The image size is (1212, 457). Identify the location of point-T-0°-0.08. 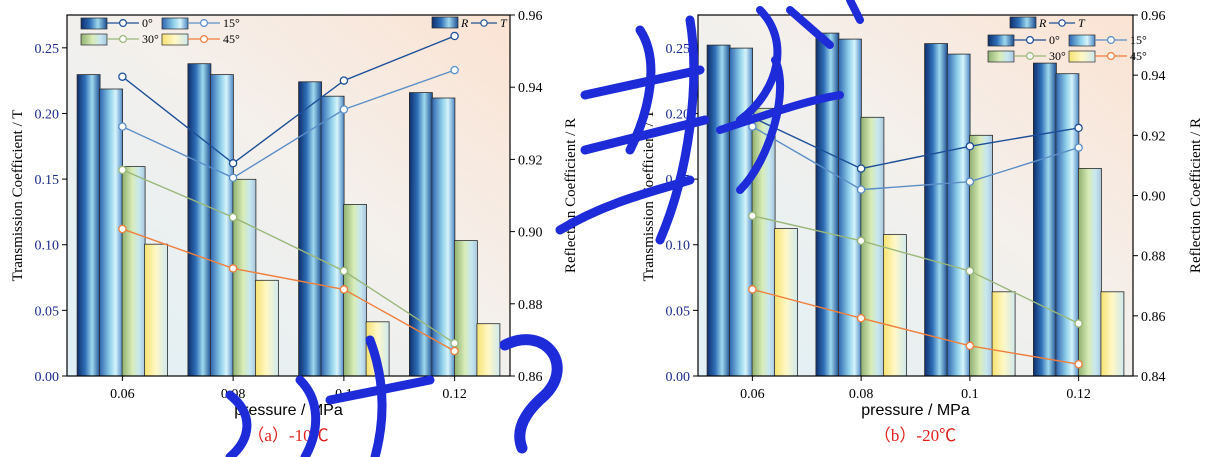
(233, 163).